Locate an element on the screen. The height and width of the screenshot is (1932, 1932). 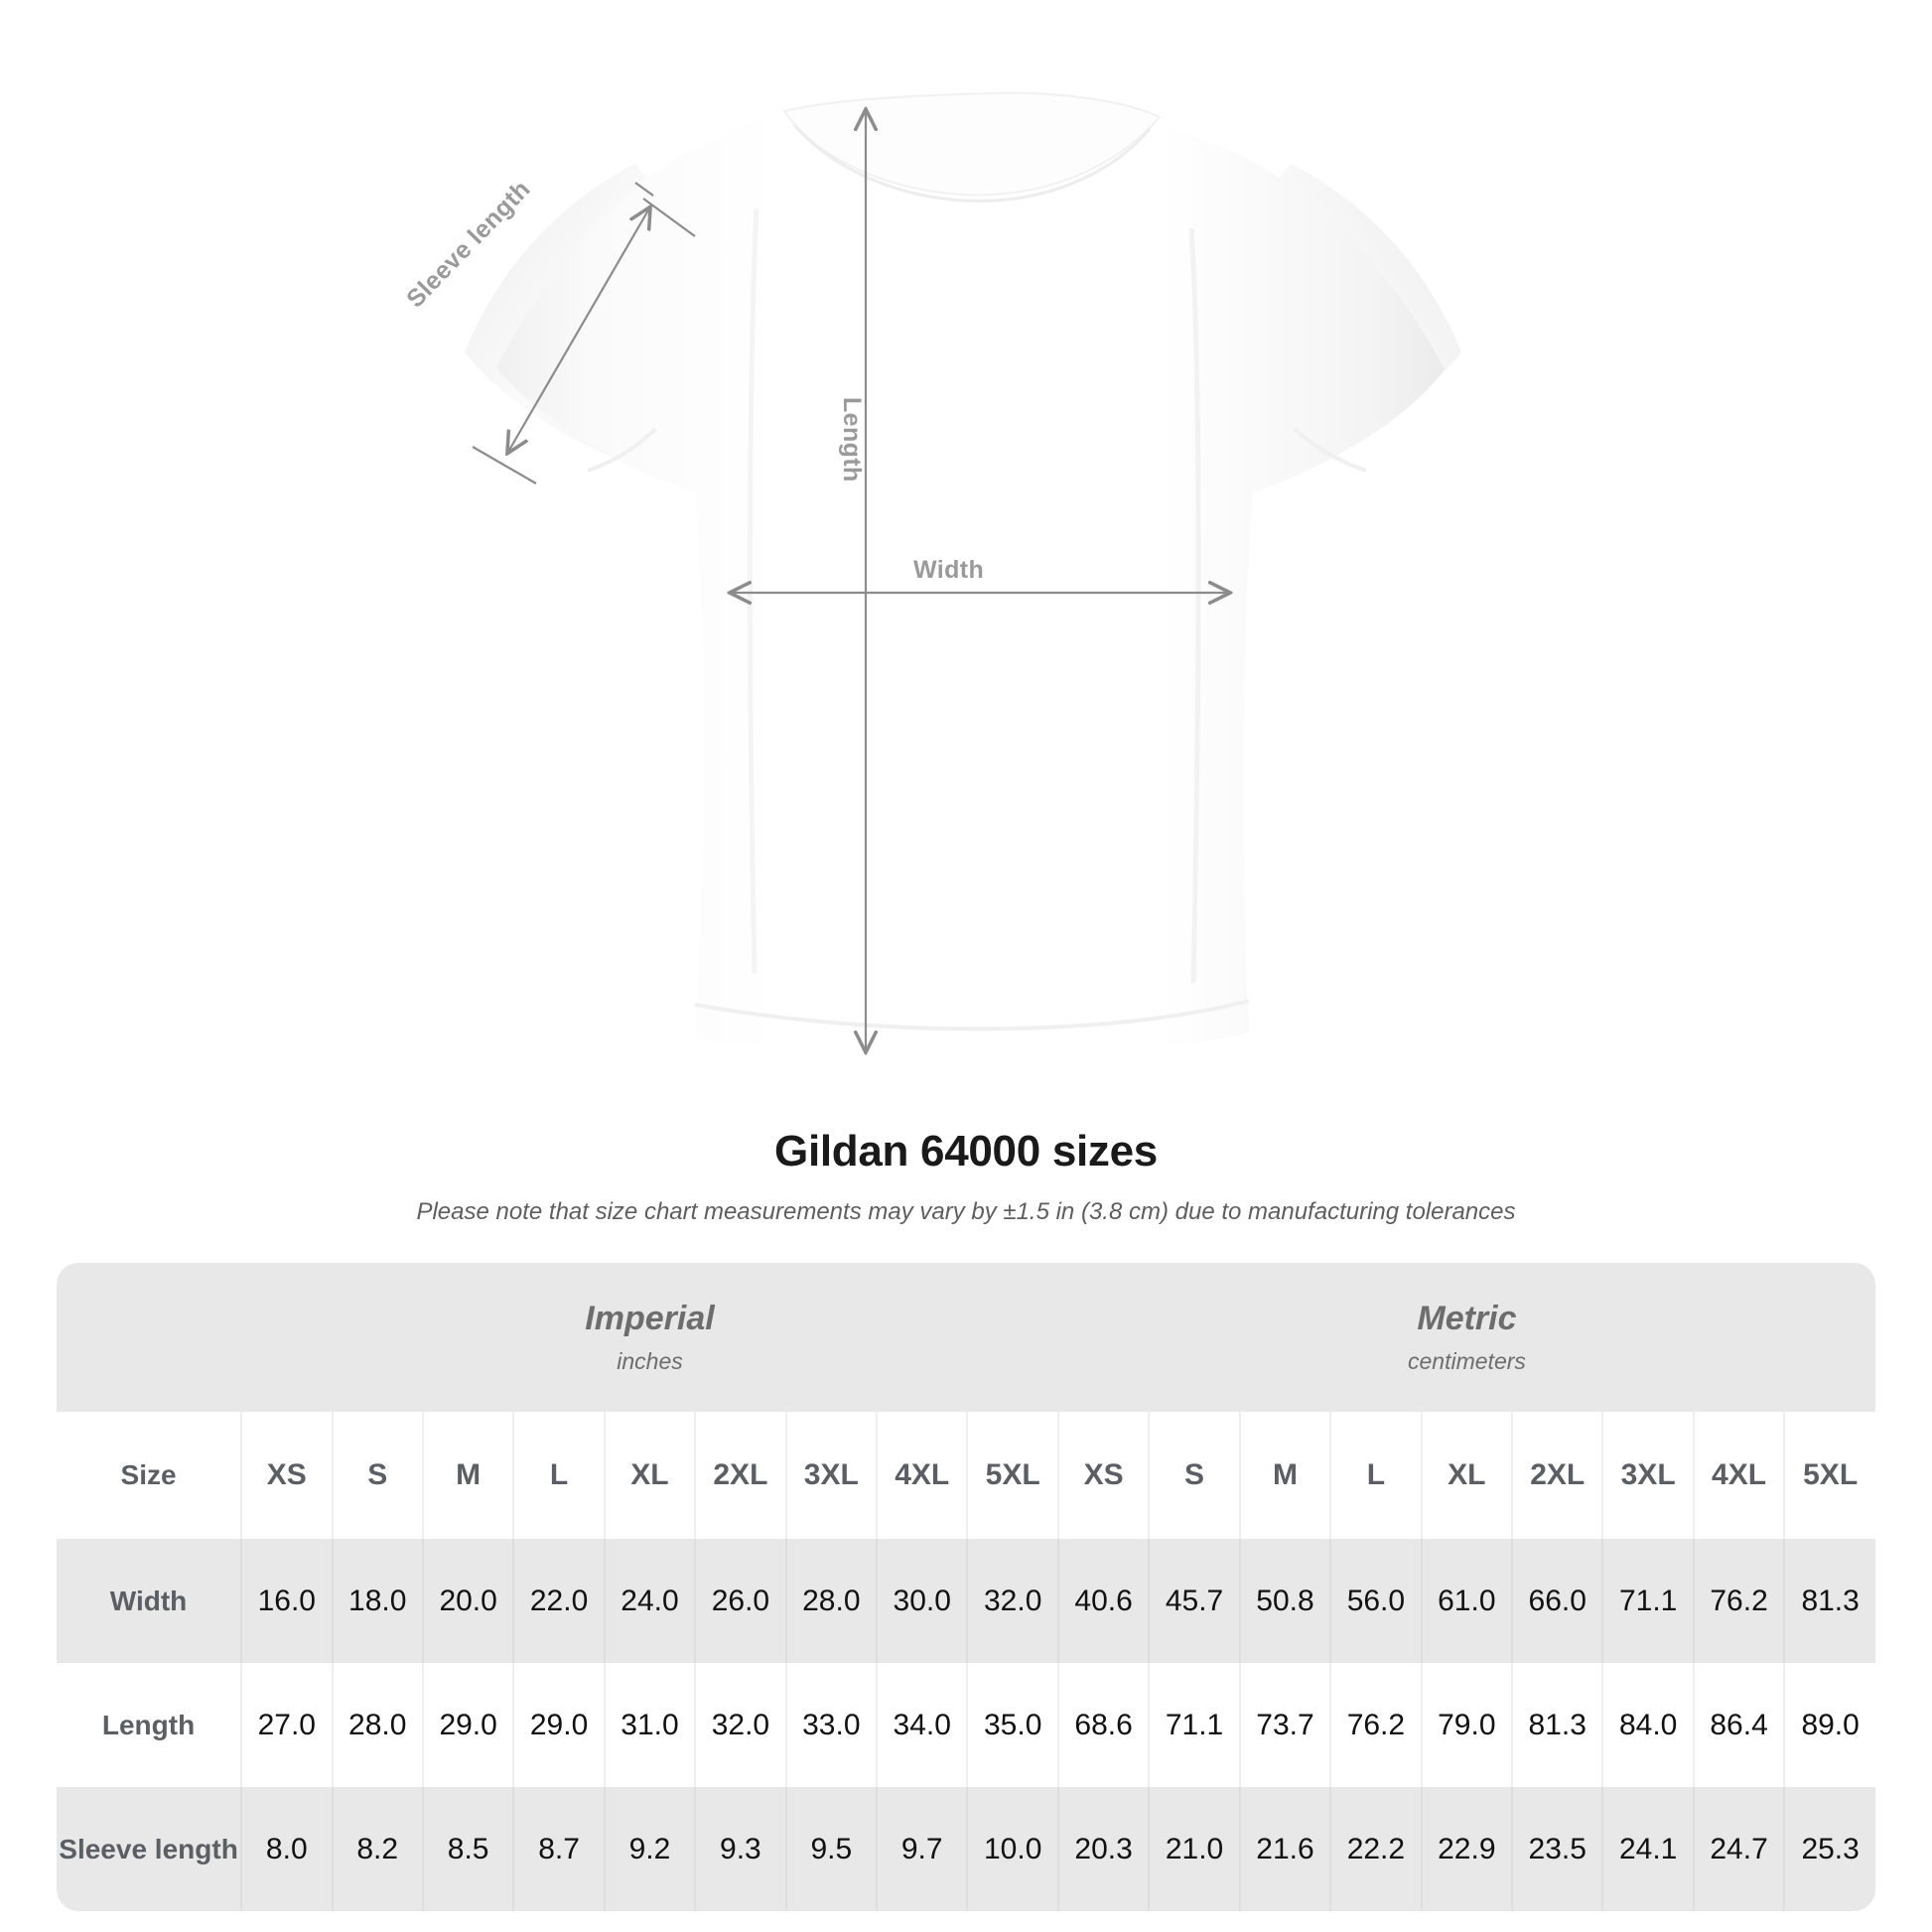
cell-value: 21.0 is located at coordinates (1194, 1849).